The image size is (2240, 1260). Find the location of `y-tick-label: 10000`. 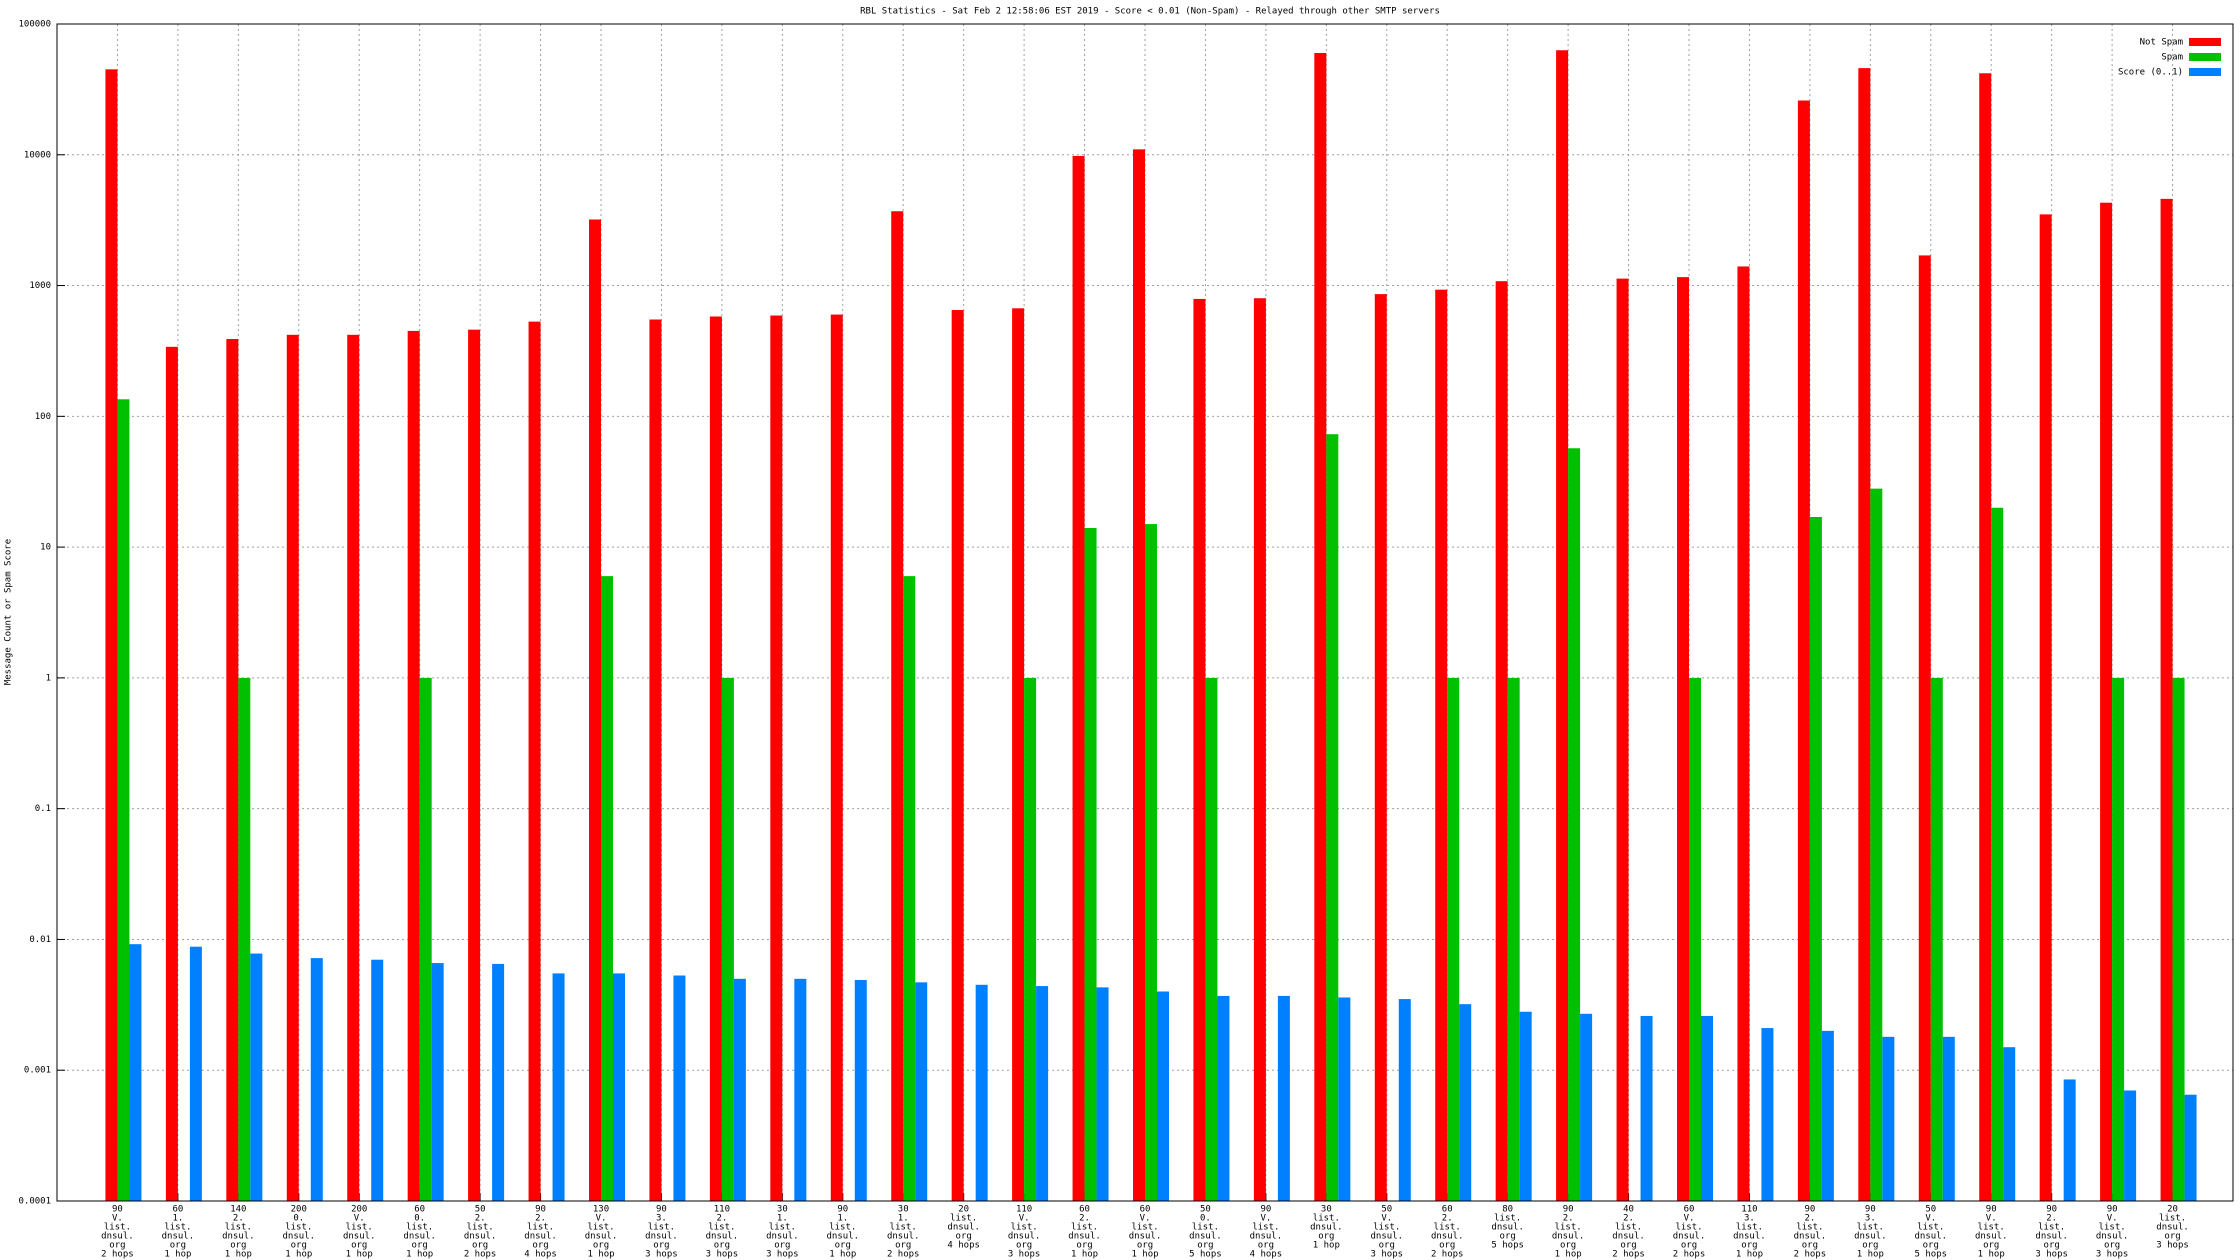

y-tick-label: 10000 is located at coordinates (37, 155).